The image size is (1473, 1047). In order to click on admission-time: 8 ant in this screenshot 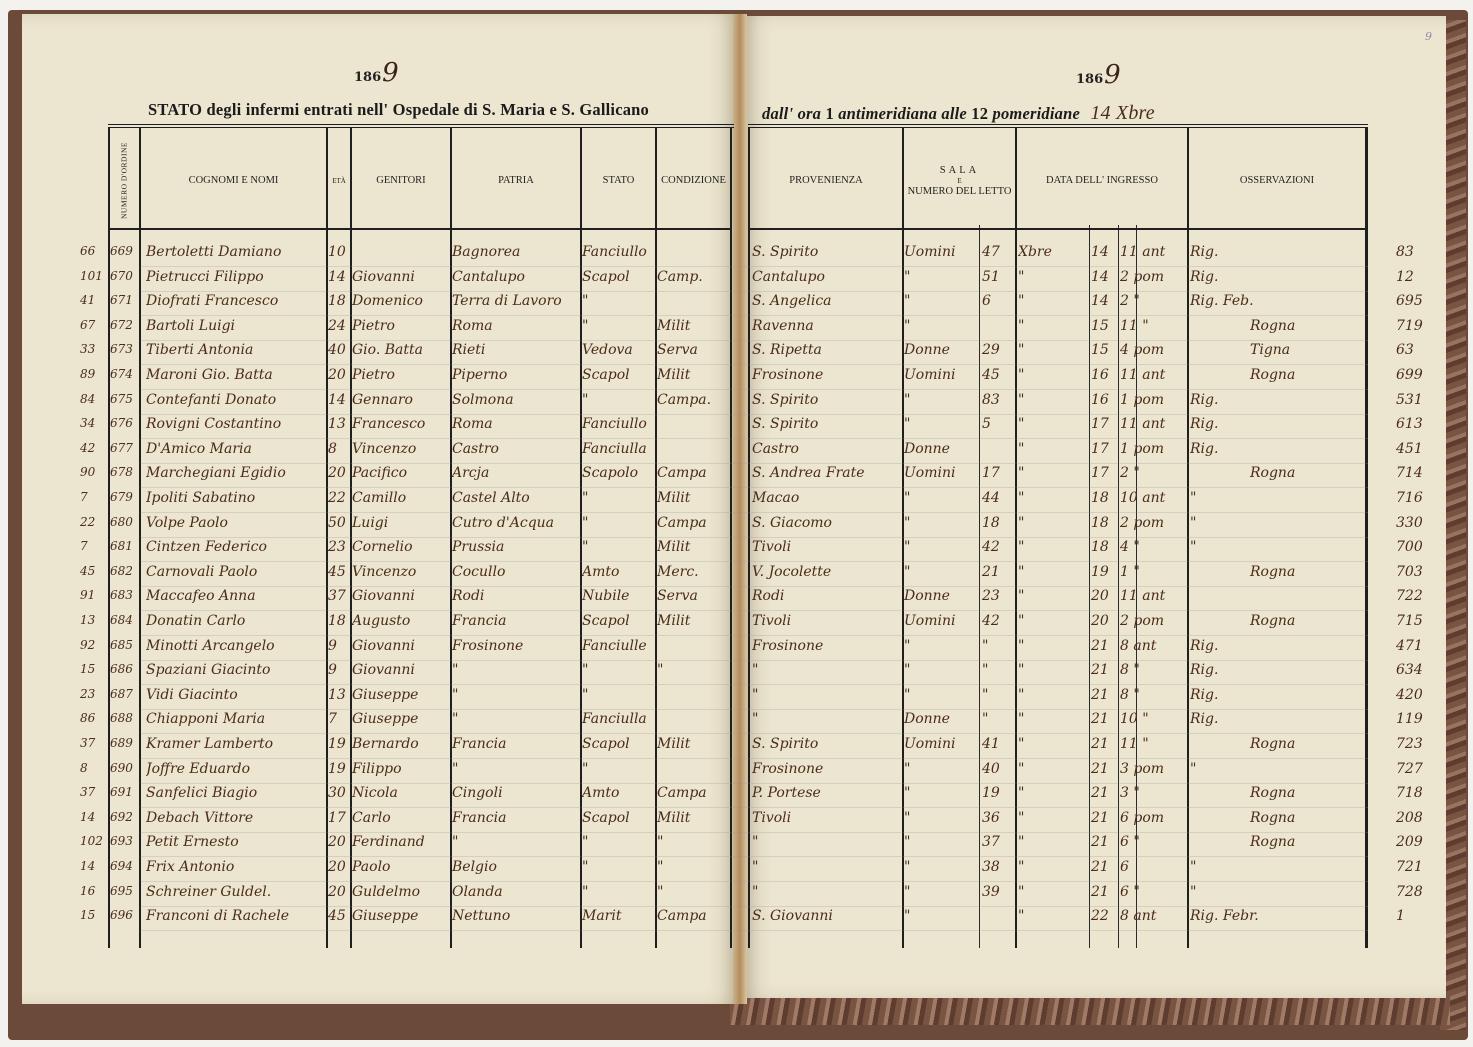, I will do `click(1138, 645)`.